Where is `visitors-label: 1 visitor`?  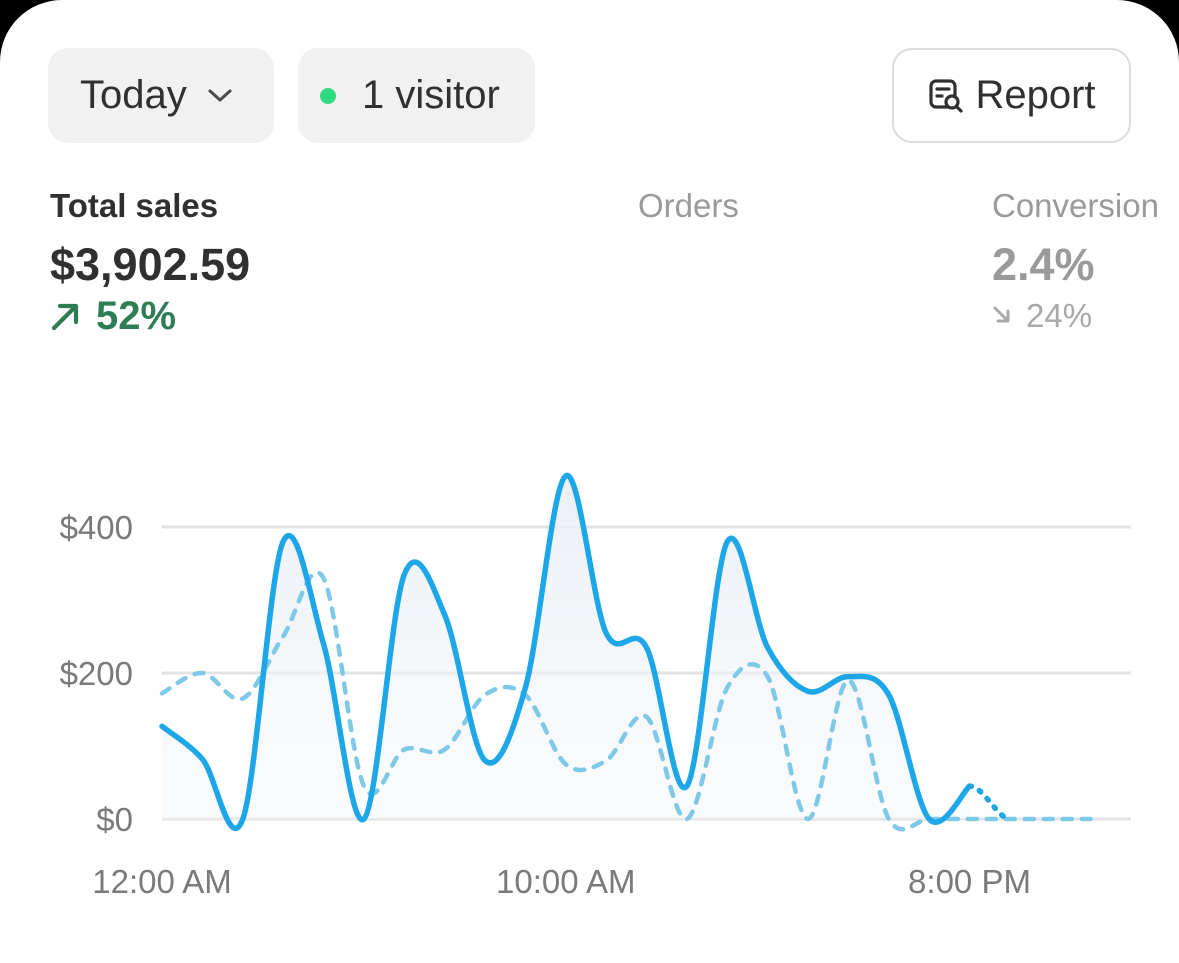 visitors-label: 1 visitor is located at coordinates (431, 95).